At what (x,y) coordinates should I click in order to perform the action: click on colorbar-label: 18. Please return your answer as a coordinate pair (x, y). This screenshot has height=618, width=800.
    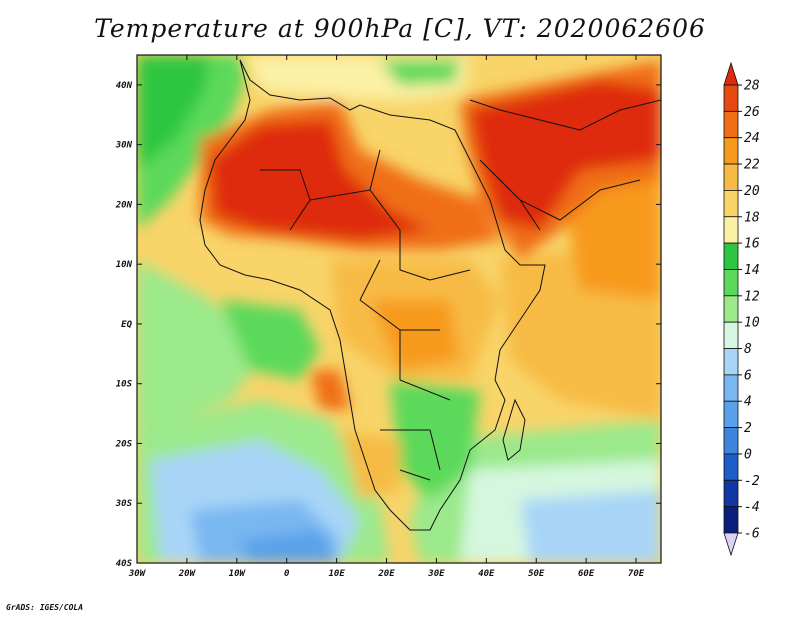
    Looking at the image, I should click on (752, 217).